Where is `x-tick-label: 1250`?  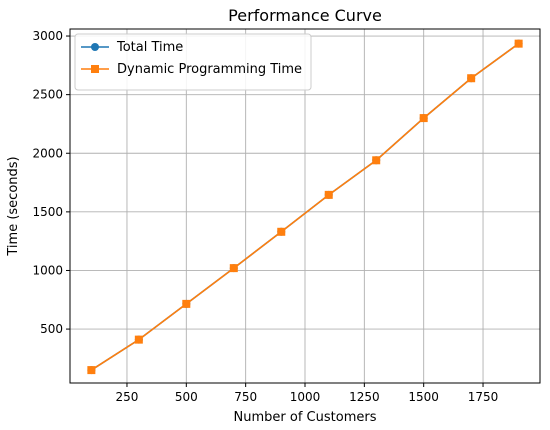
x-tick-label: 1250 is located at coordinates (364, 397).